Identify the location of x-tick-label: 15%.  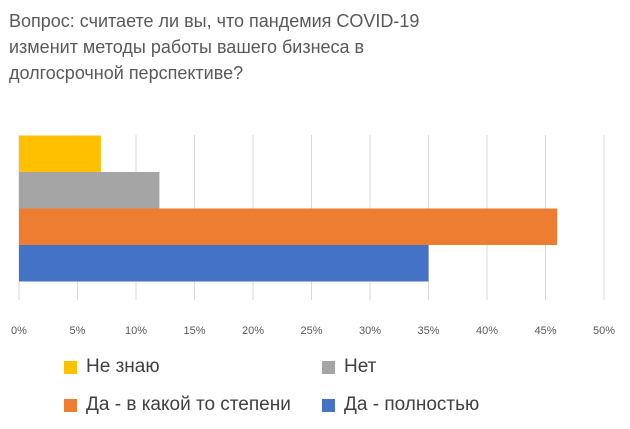
(194, 331).